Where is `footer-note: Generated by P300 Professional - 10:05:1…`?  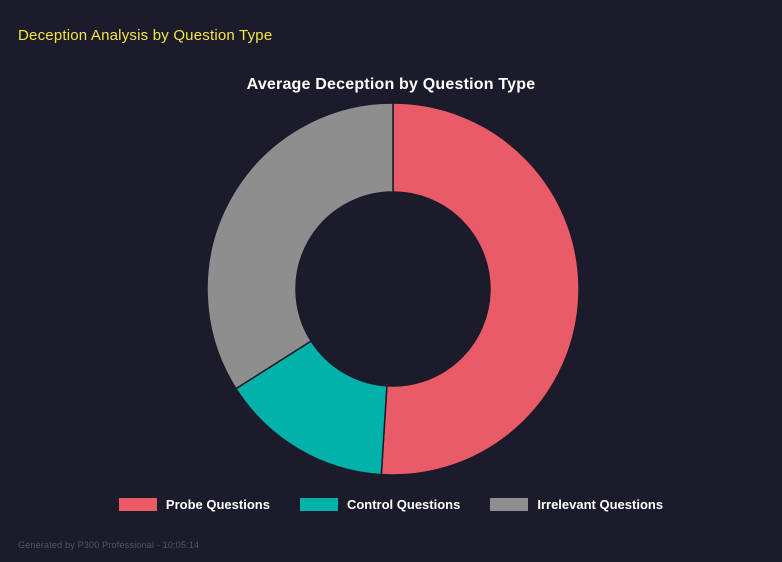 footer-note: Generated by P300 Professional - 10:05:1… is located at coordinates (109, 545).